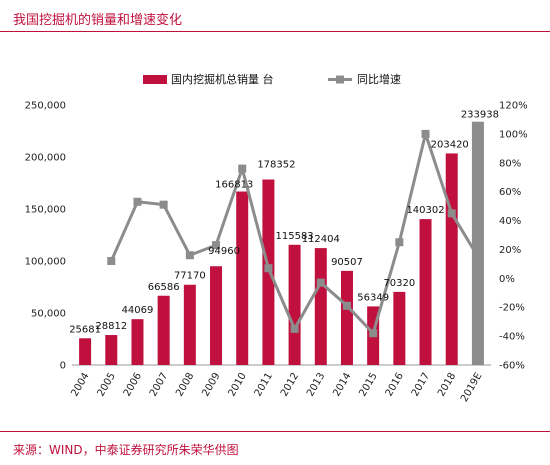 Image resolution: width=550 pixels, height=465 pixels. Describe the element at coordinates (45, 158) in the screenshot. I see `y-left-tick-label: 200,000` at that location.